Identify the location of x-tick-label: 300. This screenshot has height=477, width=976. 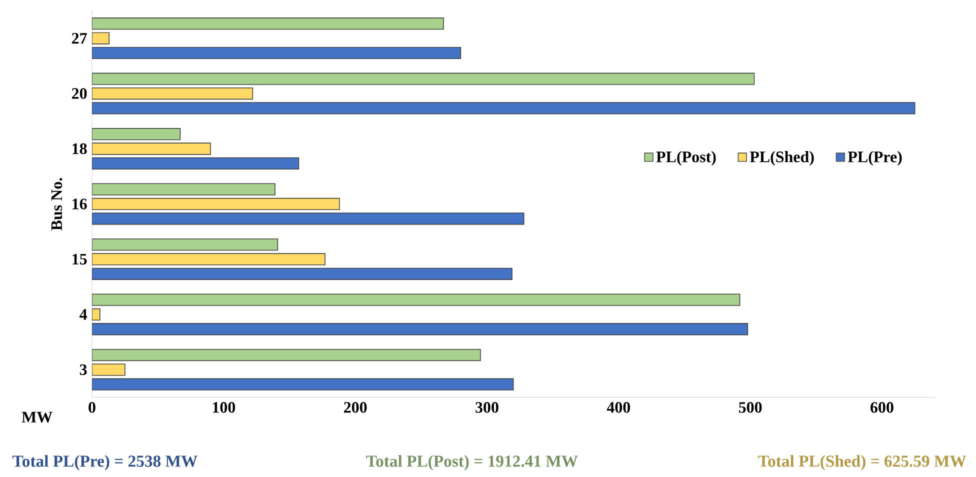
(487, 407).